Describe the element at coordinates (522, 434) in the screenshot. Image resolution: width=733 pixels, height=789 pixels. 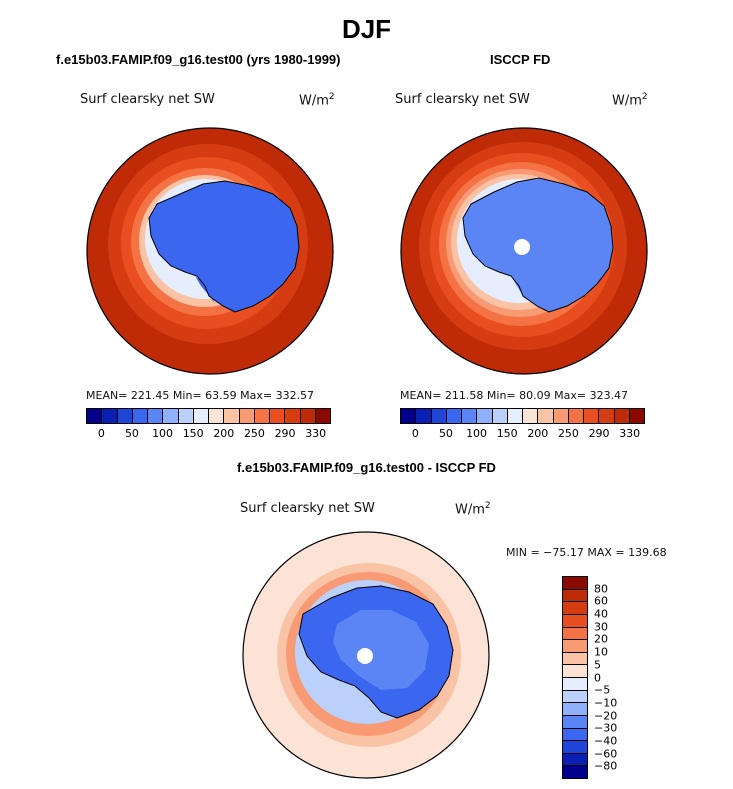
I see `obs-colorbar-ticks: 0 50 100 150 200 250 290 330` at that location.